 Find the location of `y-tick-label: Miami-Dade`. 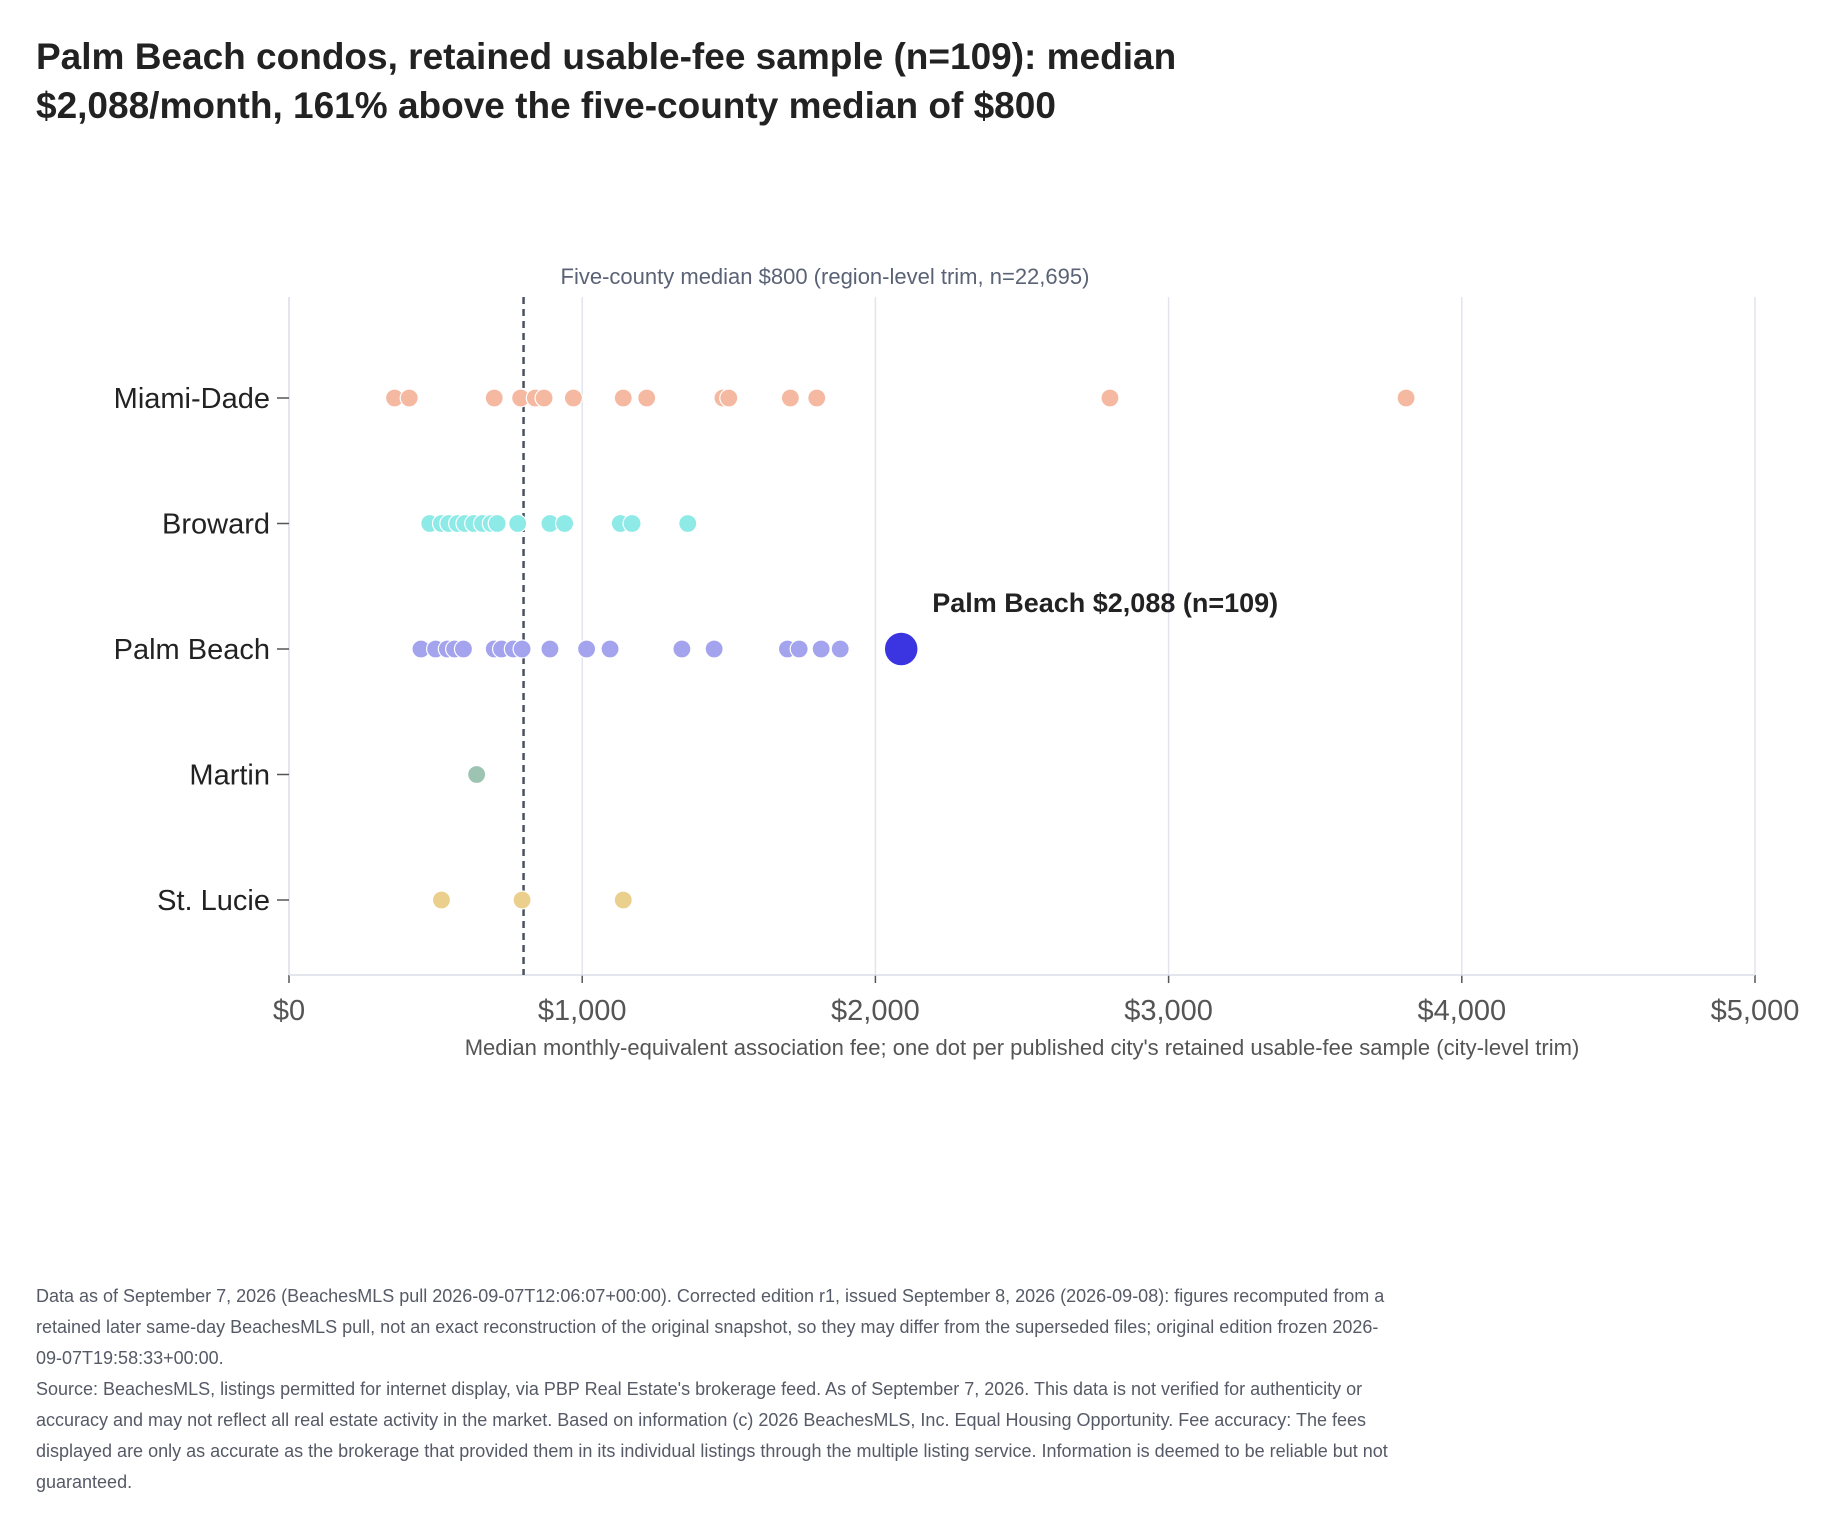

y-tick-label: Miami-Dade is located at coordinates (192, 399).